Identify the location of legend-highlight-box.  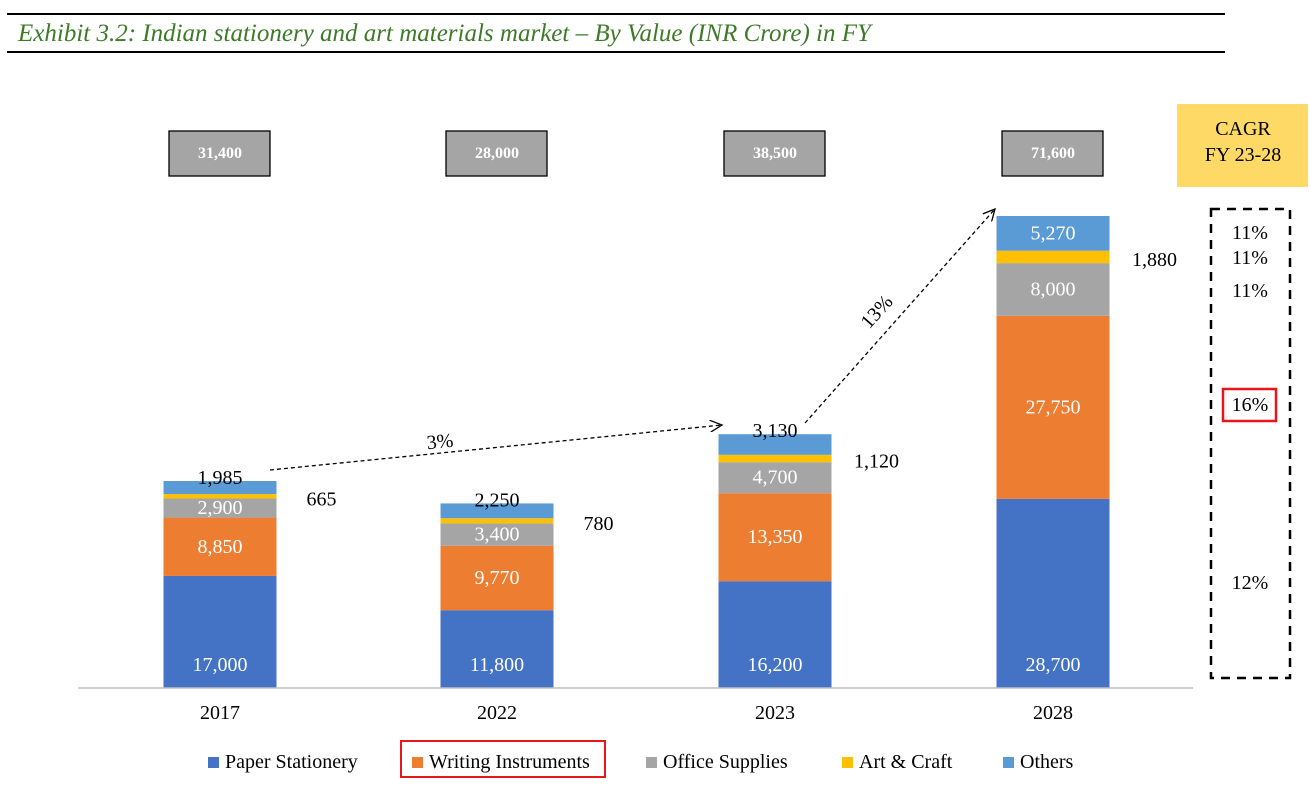
(503, 759).